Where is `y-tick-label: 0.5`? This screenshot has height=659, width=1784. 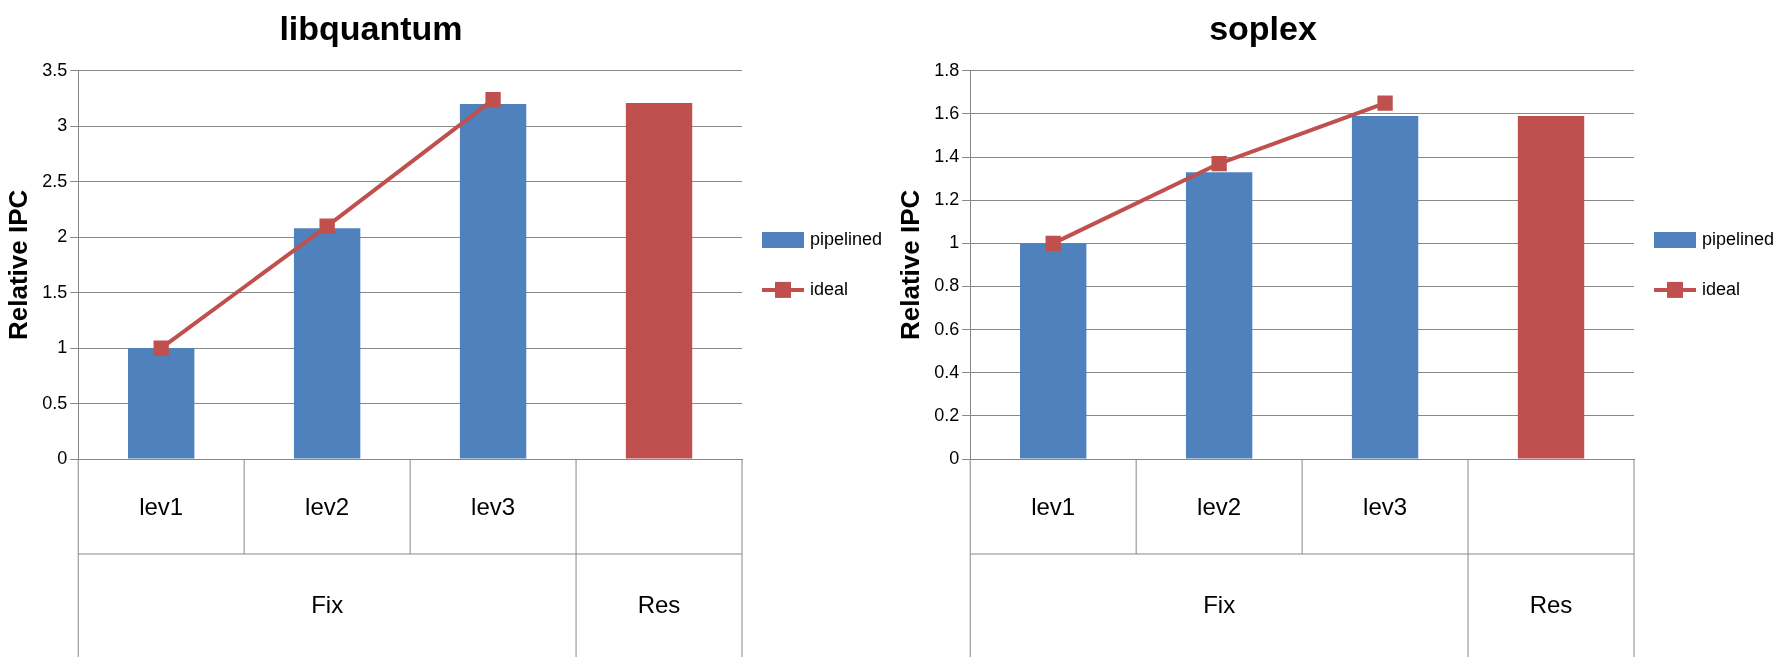
y-tick-label: 0.5 is located at coordinates (55, 402).